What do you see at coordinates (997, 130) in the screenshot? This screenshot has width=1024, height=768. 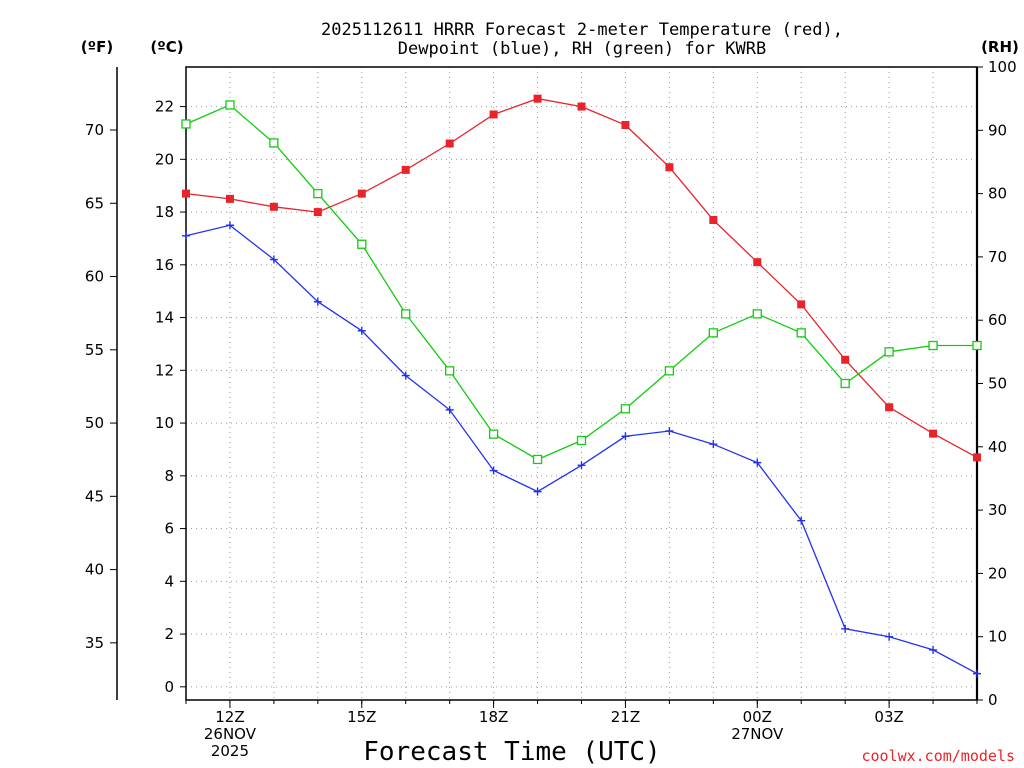 I see `rh-tick-label: 90` at bounding box center [997, 130].